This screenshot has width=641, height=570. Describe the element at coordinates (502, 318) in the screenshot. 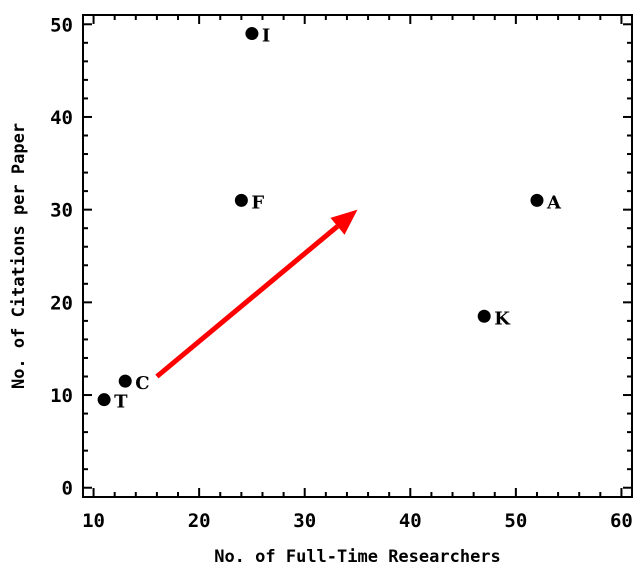

I see `data-point-label: K` at that location.